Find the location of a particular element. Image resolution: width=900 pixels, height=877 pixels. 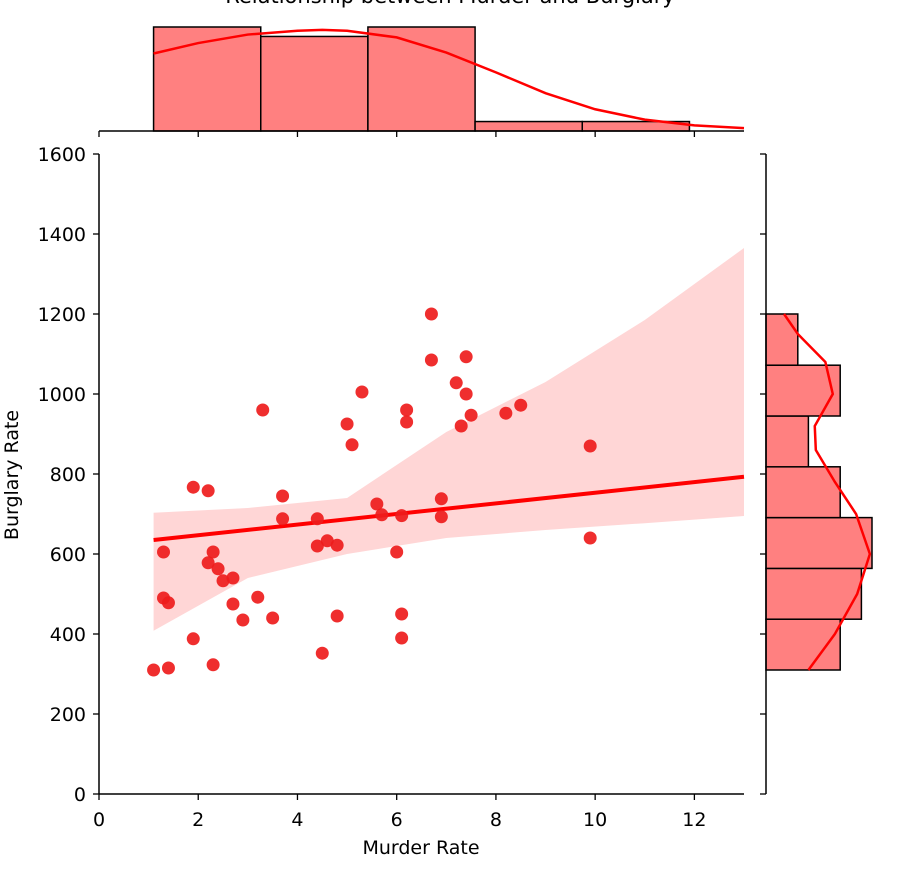

x-tick-label: 12 is located at coordinates (694, 820).